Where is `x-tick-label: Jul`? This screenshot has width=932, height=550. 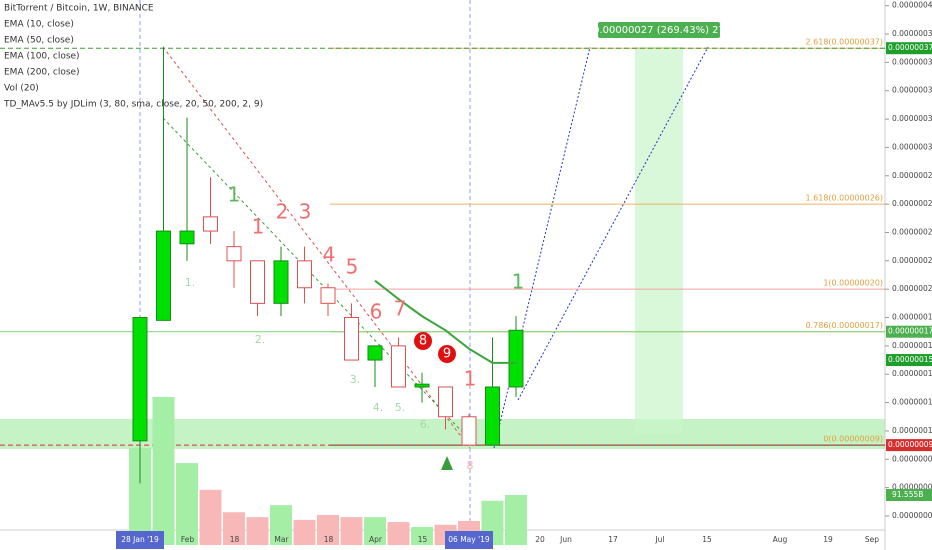
x-tick-label: Jul is located at coordinates (659, 539).